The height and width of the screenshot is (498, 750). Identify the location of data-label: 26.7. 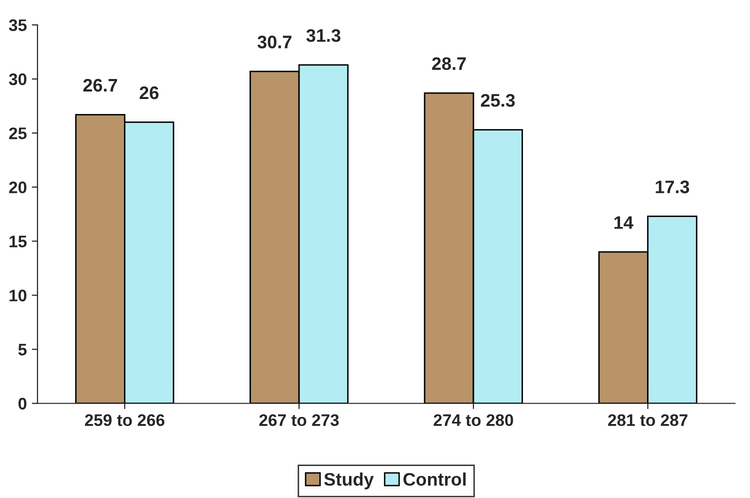
(100, 85).